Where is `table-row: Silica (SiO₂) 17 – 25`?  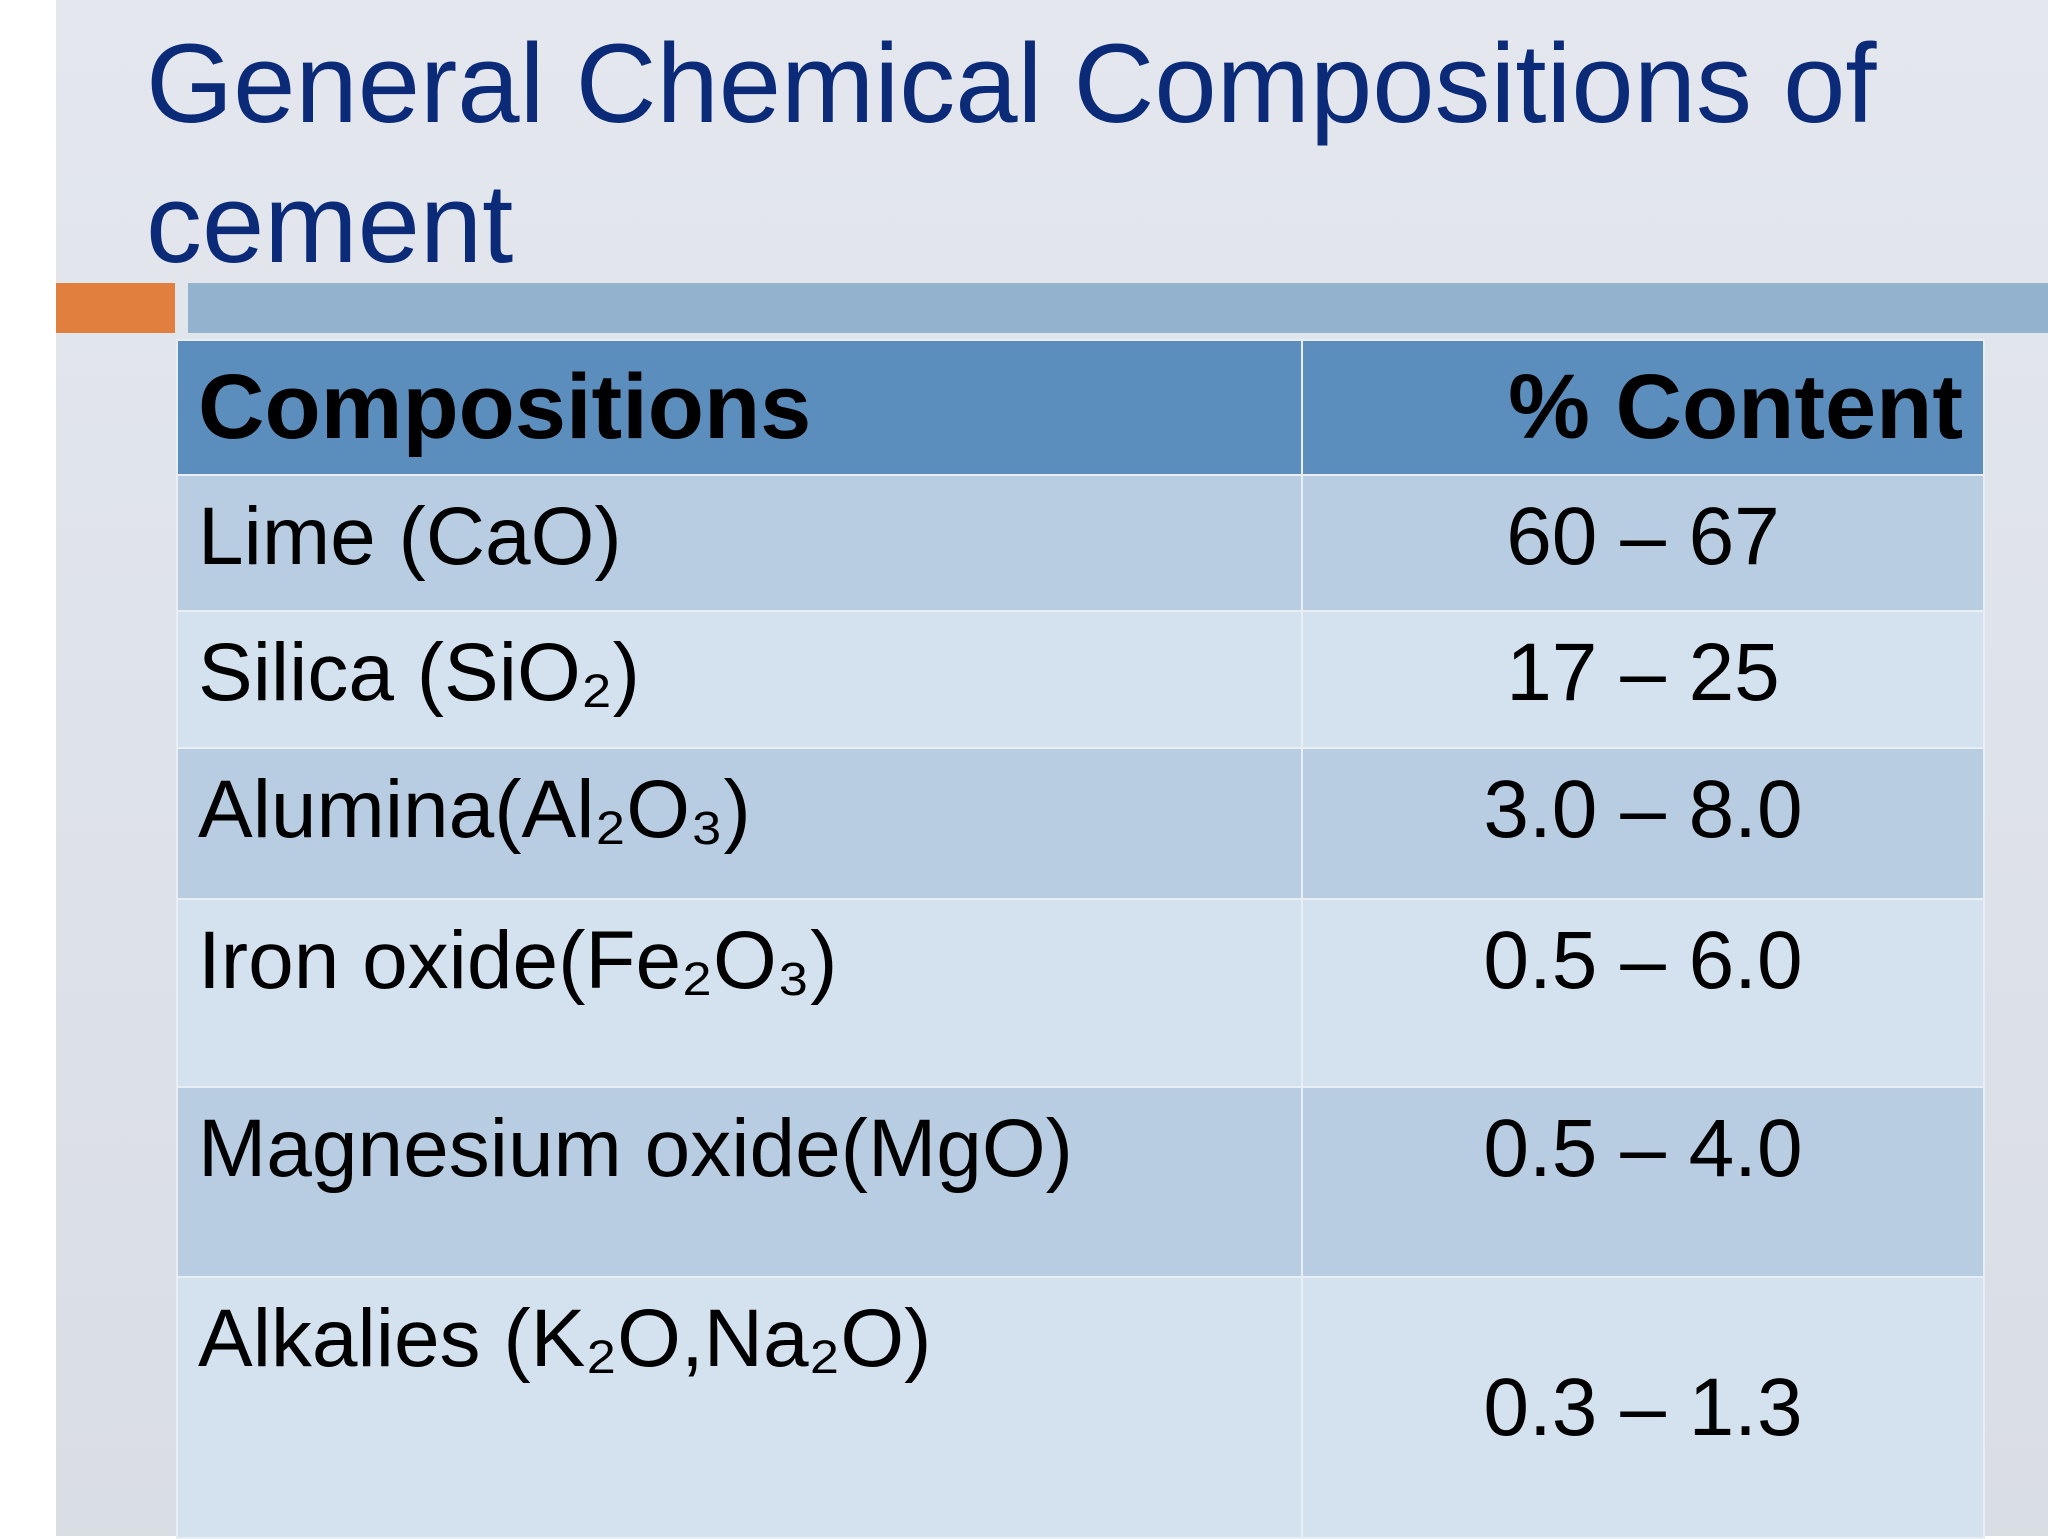 table-row: Silica (SiO₂) 17 – 25 is located at coordinates (1080, 679).